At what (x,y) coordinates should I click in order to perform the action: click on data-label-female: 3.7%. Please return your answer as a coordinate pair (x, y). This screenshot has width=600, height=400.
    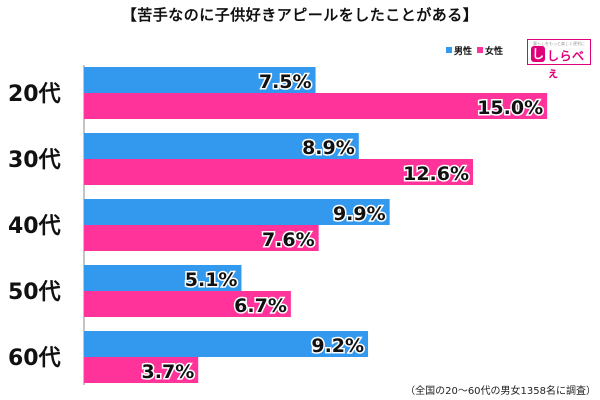
    Looking at the image, I should click on (168, 372).